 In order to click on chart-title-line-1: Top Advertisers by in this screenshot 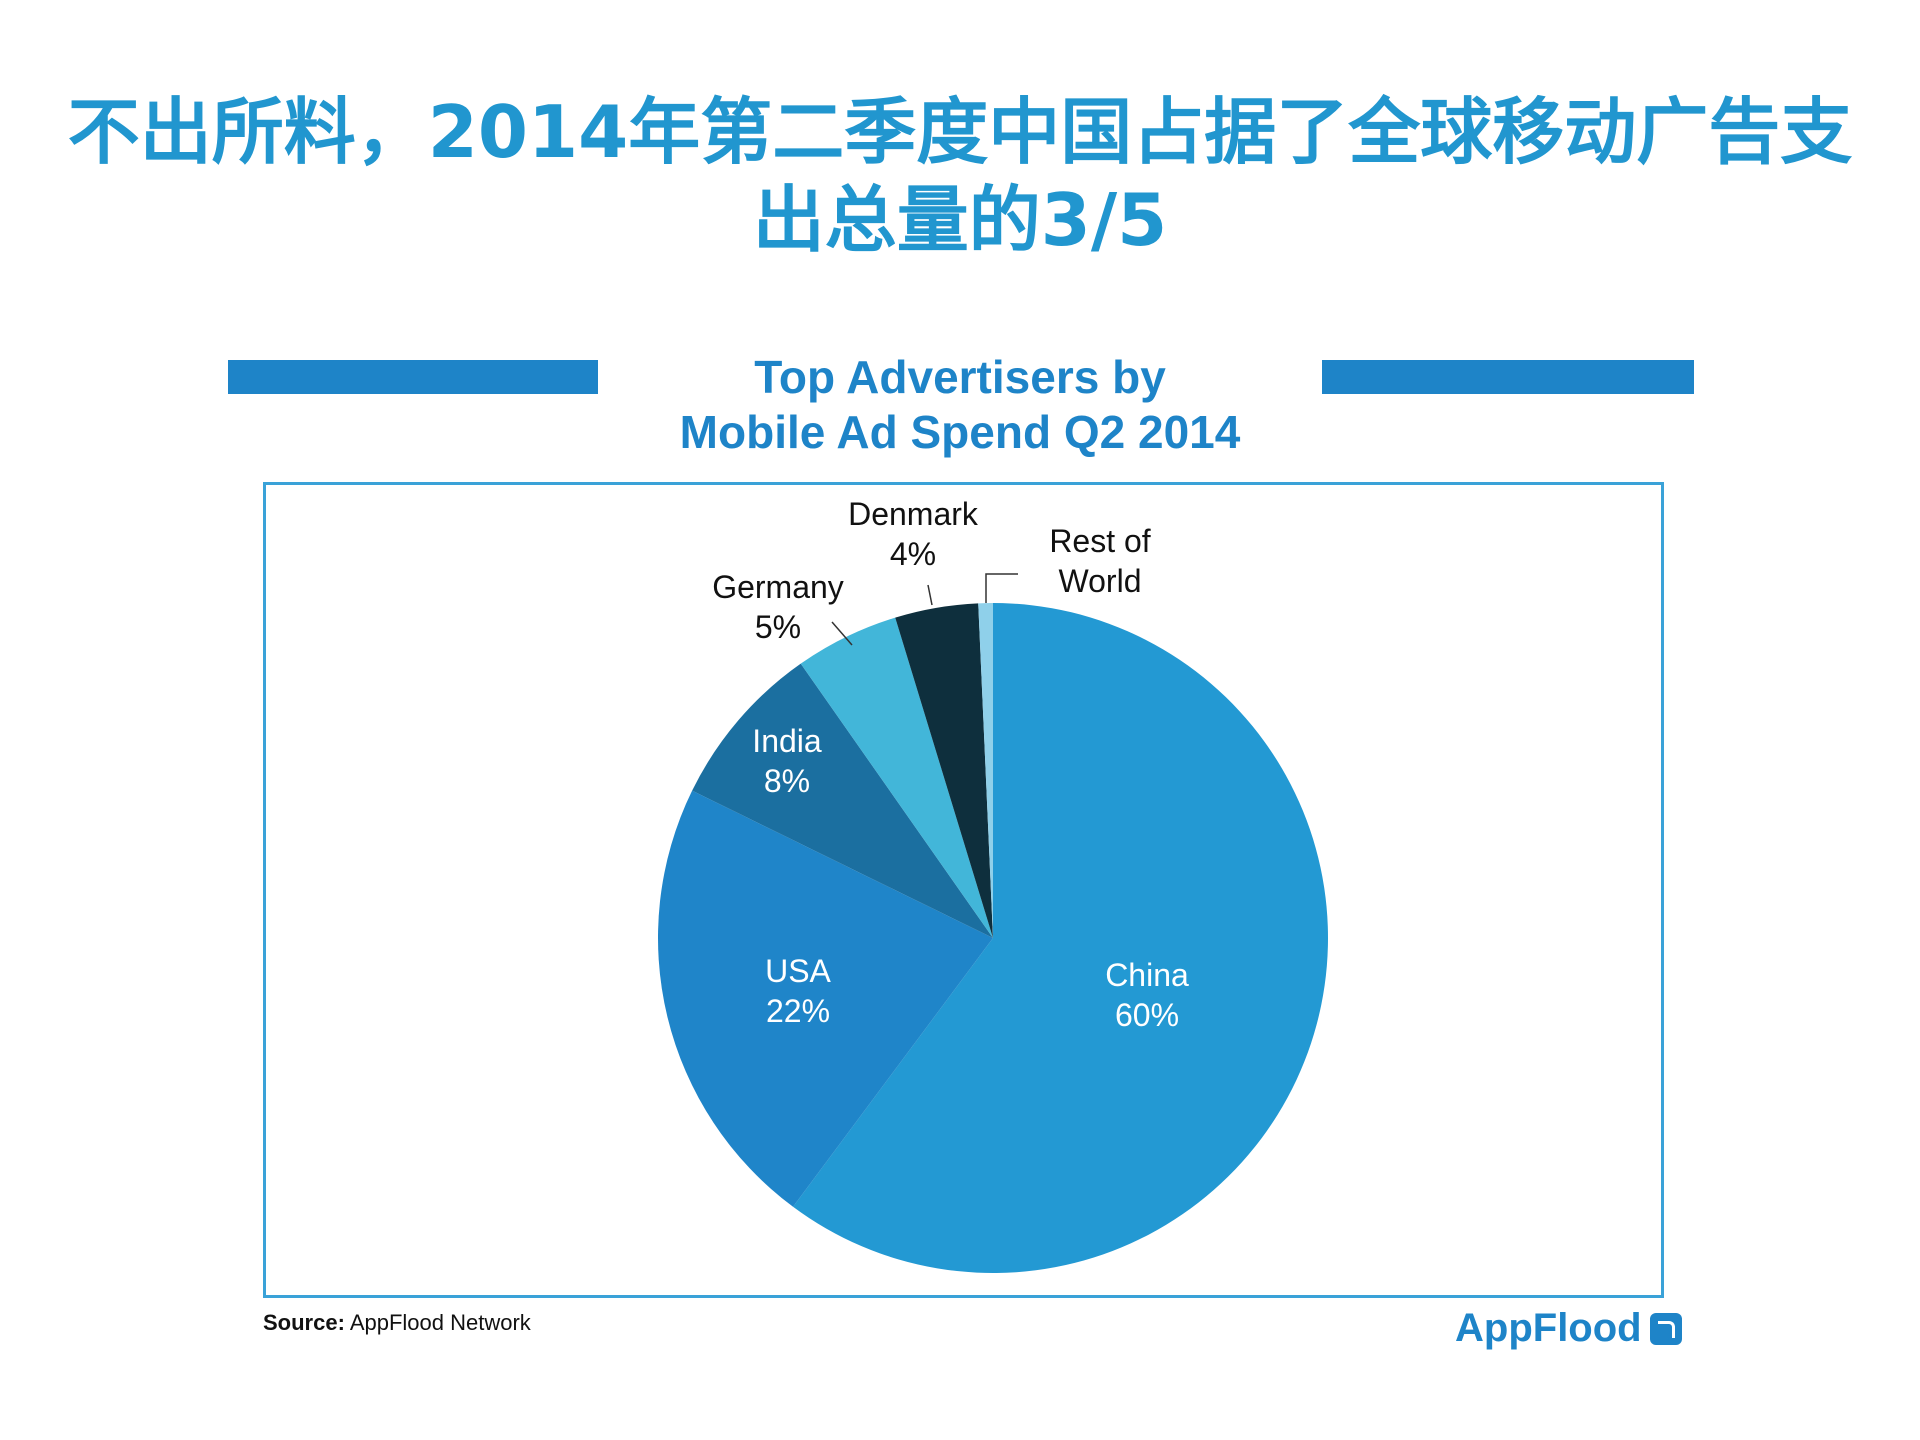, I will do `click(960, 377)`.